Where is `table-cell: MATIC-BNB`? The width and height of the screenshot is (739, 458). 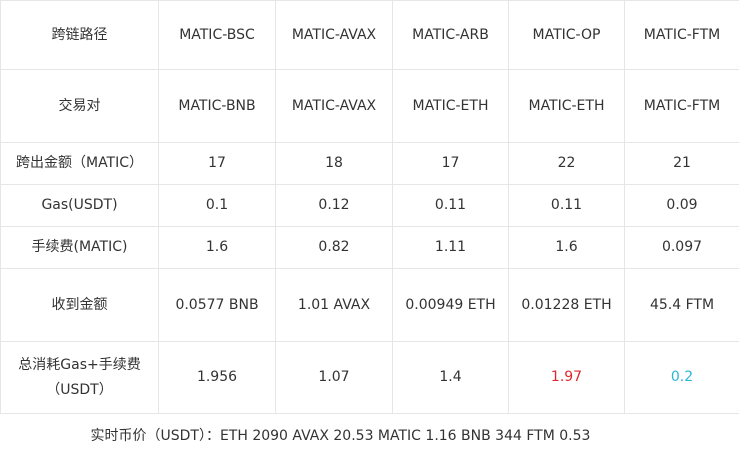
table-cell: MATIC-BNB is located at coordinates (217, 106).